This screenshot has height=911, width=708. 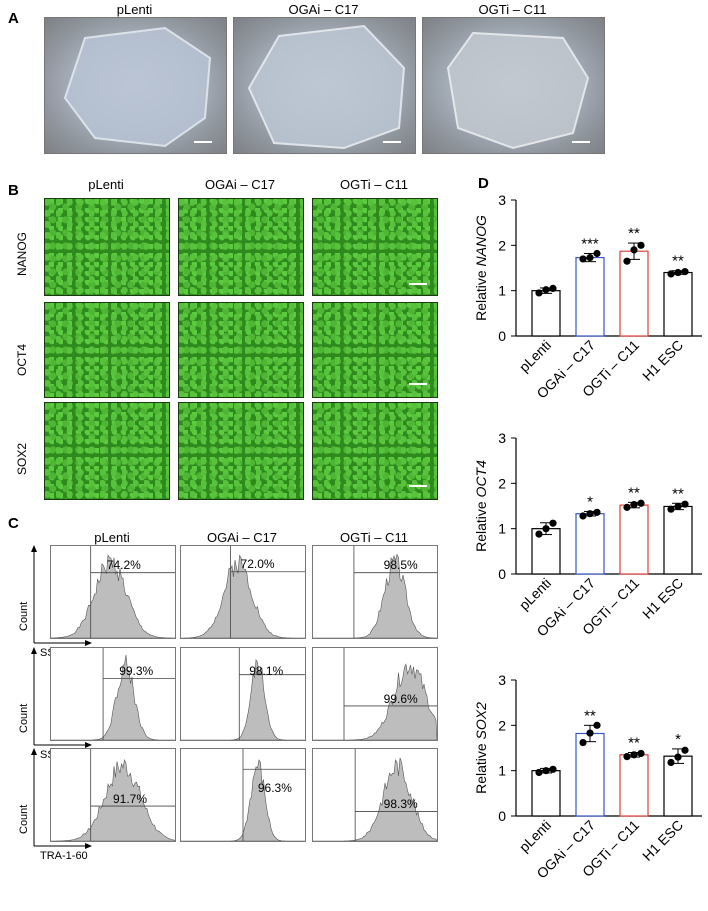 I want to click on fluor-oct4-ogai, so click(x=241, y=350).